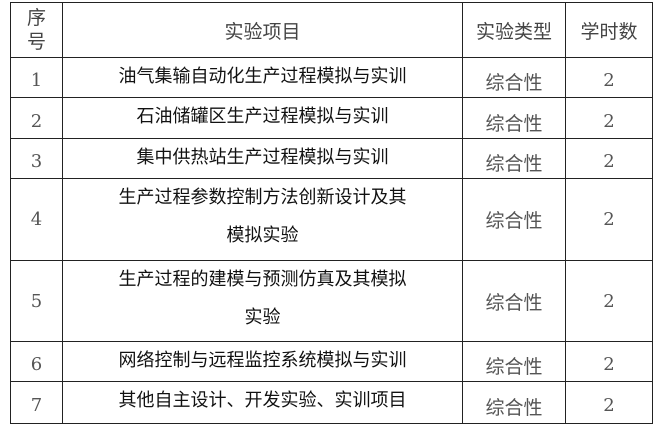 This screenshot has width=659, height=428. I want to click on header-type: 实验类型, so click(514, 30).